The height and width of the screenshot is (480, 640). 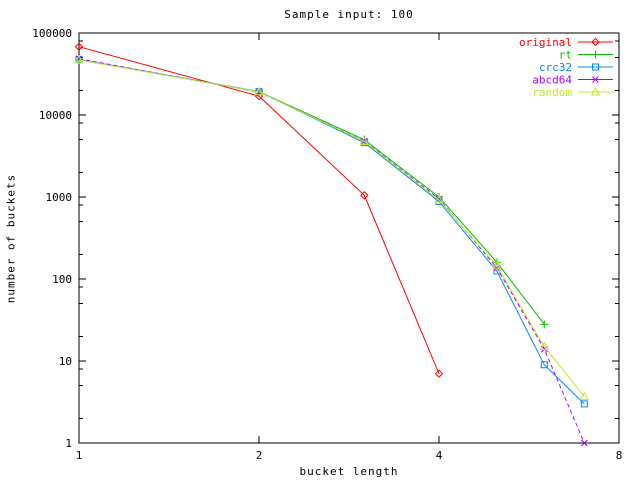 What do you see at coordinates (59, 197) in the screenshot?
I see `y-tick-label: 1000` at bounding box center [59, 197].